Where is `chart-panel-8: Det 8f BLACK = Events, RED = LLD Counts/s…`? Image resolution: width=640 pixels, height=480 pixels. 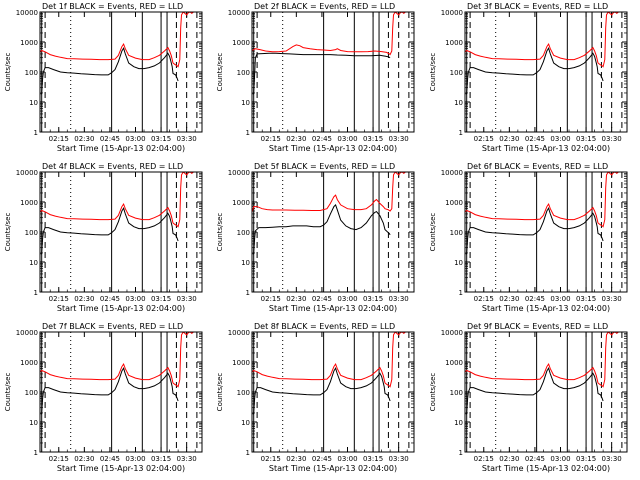
chart-panel-8: Det 8f BLACK = Events, RED = LLD Counts/s… is located at coordinates (315, 397).